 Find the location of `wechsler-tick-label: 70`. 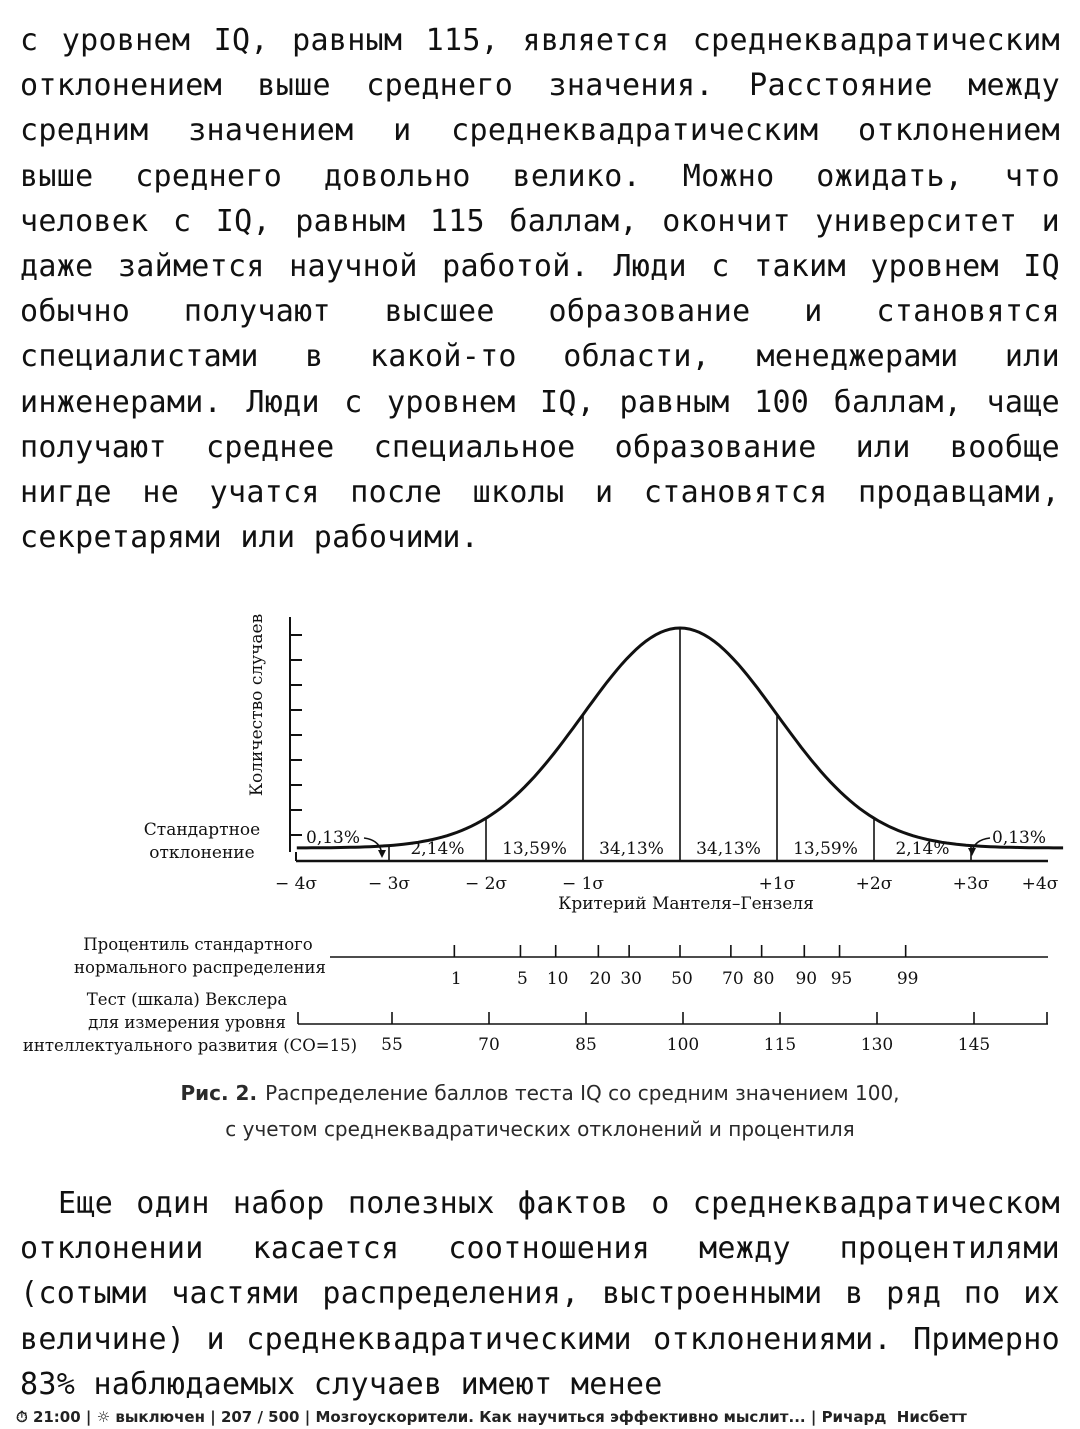

wechsler-tick-label: 70 is located at coordinates (489, 1045).